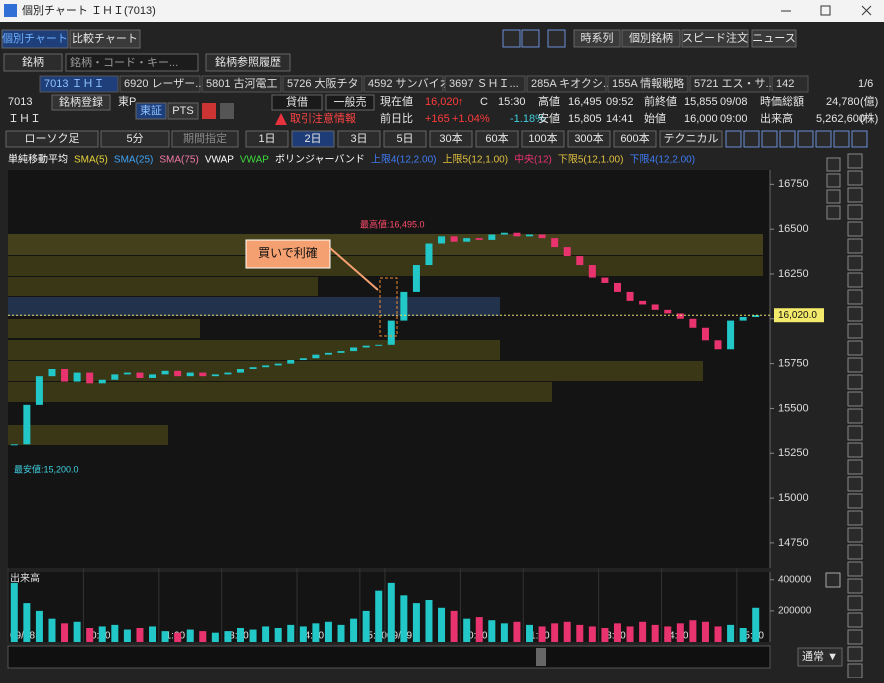  Describe the element at coordinates (541, 657) in the screenshot. I see `scroll-thumb` at that location.